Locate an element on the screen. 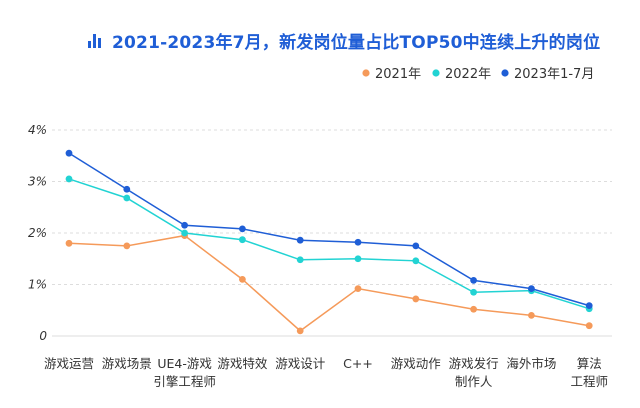 The height and width of the screenshot is (408, 640). x-tick-label: 游戏特效 is located at coordinates (242, 363).